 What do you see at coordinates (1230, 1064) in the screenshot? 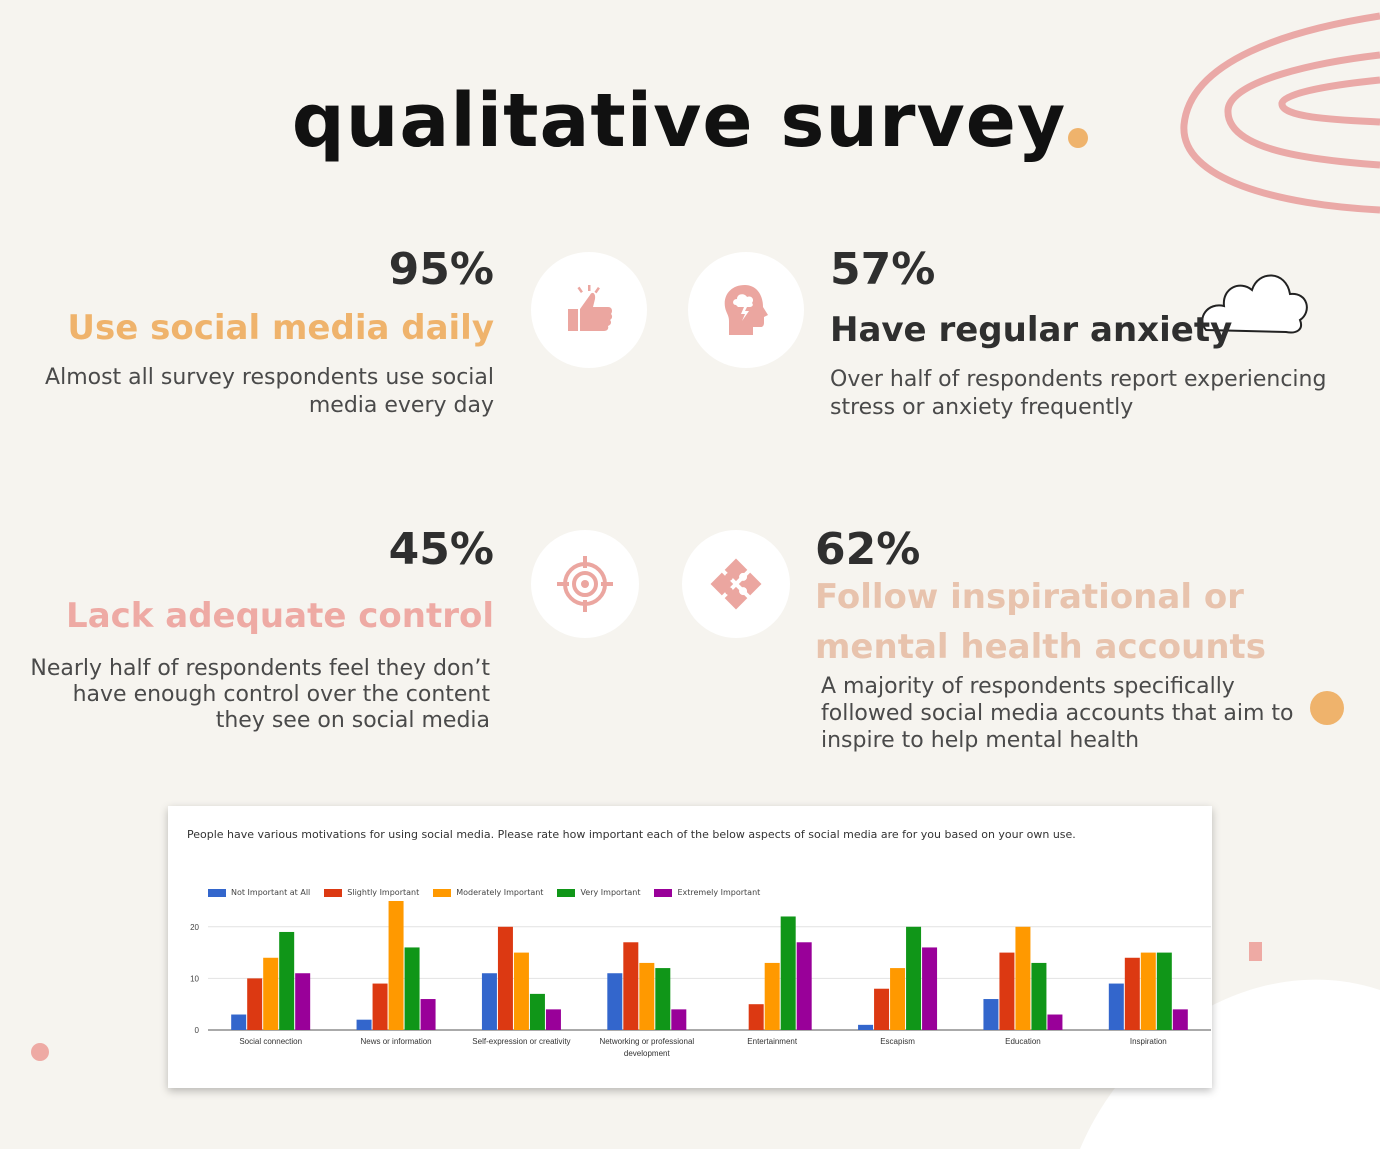
I see `white-blob-decoration` at bounding box center [1230, 1064].